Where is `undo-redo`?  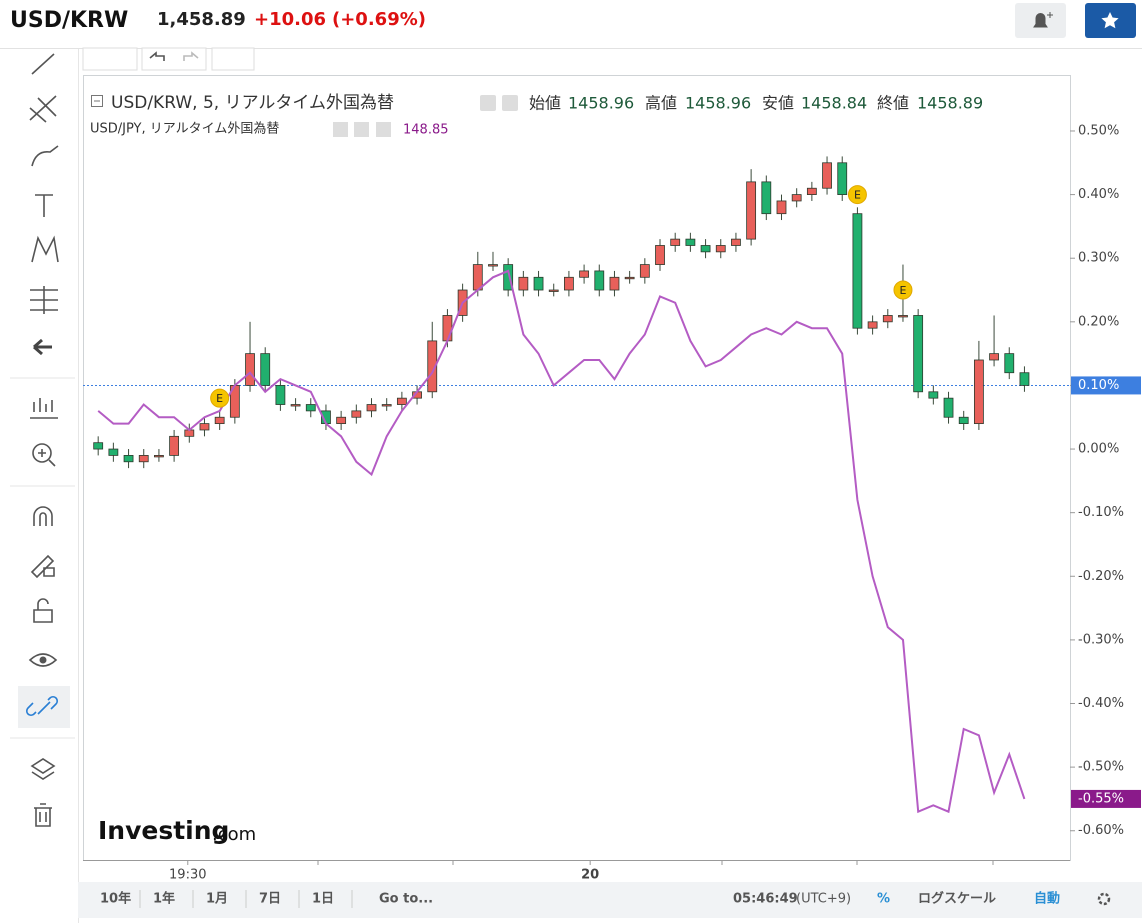
undo-redo is located at coordinates (174, 59).